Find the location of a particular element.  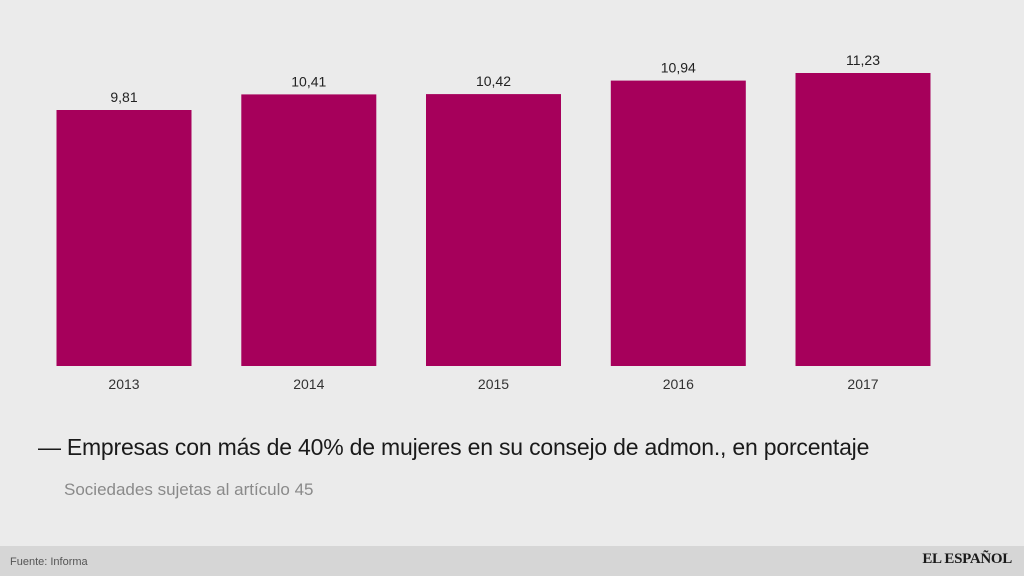

bar-2016 is located at coordinates (678, 223).